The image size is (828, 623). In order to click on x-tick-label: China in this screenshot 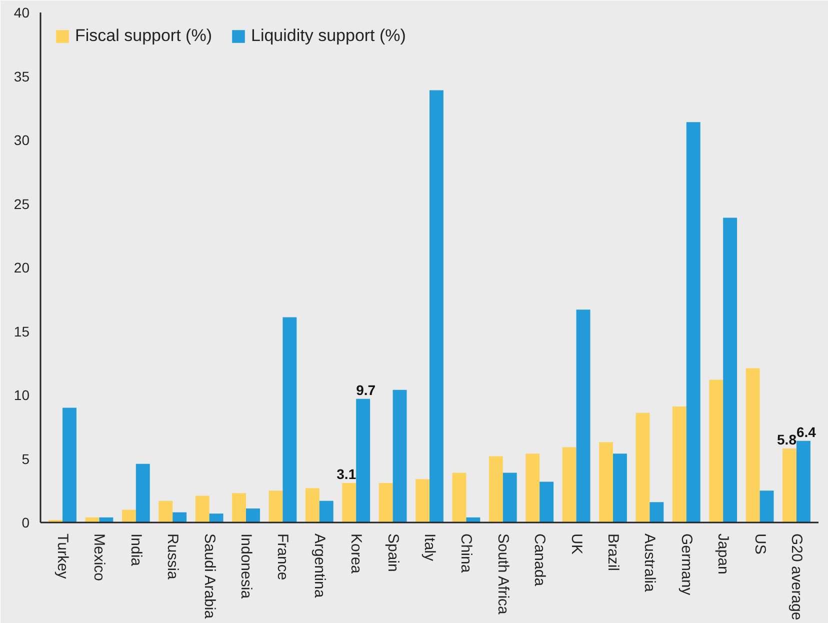, I will do `click(466, 554)`.